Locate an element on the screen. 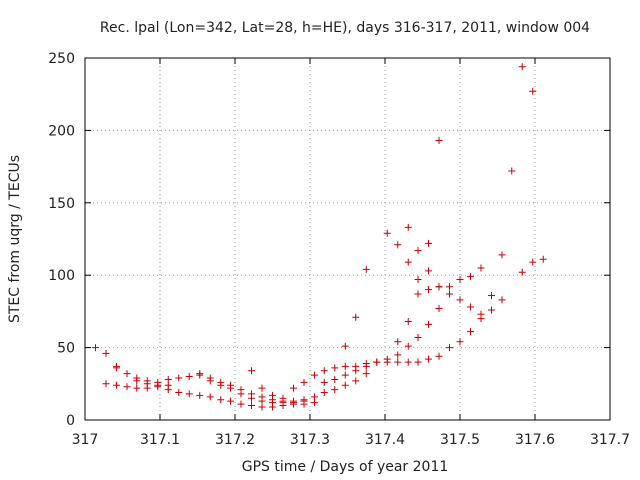  y-tick-label: 0 is located at coordinates (70, 421).